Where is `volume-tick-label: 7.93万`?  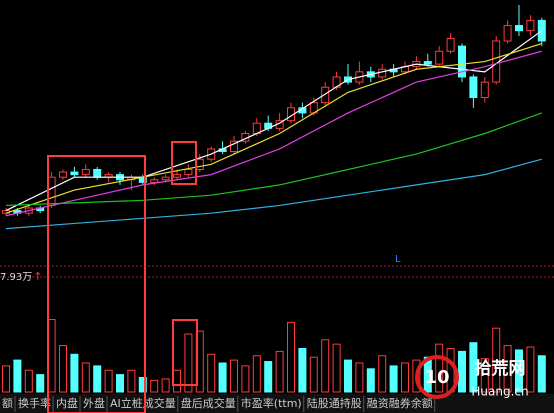 volume-tick-label: 7.93万 is located at coordinates (16, 277).